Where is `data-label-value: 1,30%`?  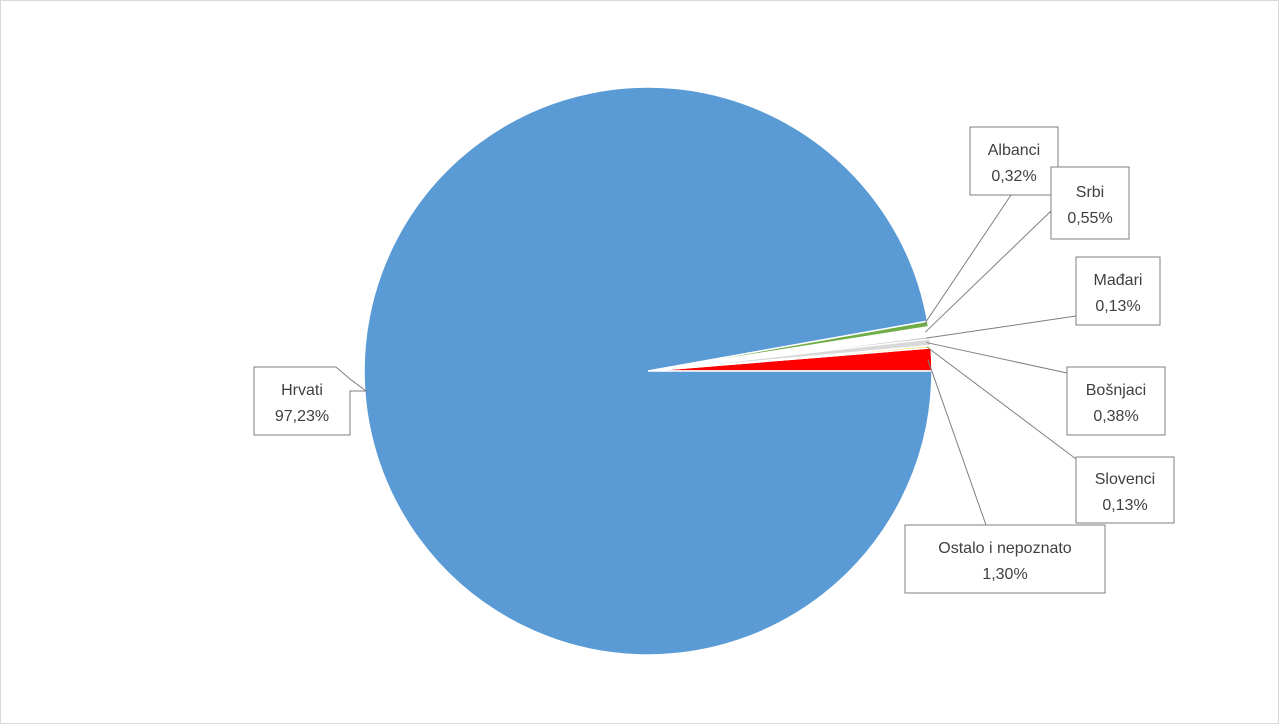
data-label-value: 1,30% is located at coordinates (1004, 574).